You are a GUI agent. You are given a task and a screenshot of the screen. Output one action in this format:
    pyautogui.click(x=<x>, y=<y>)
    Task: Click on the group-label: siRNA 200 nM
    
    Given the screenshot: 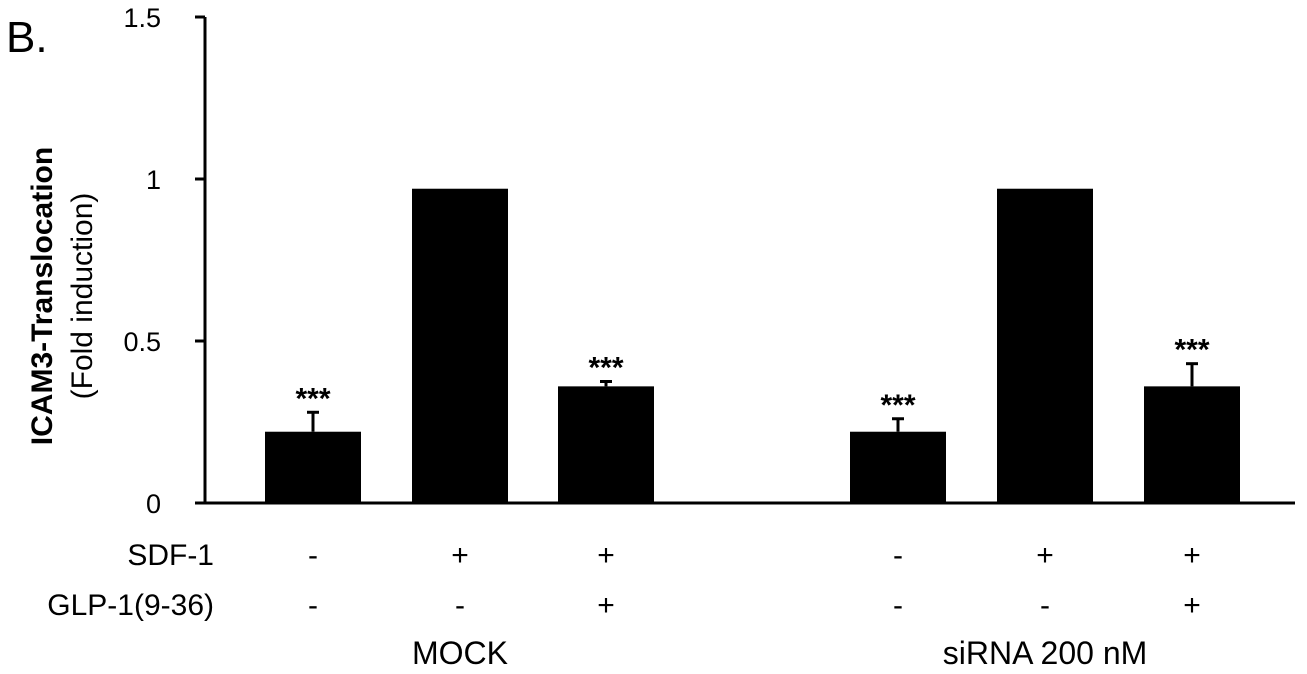 What is the action you would take?
    pyautogui.click(x=1045, y=653)
    